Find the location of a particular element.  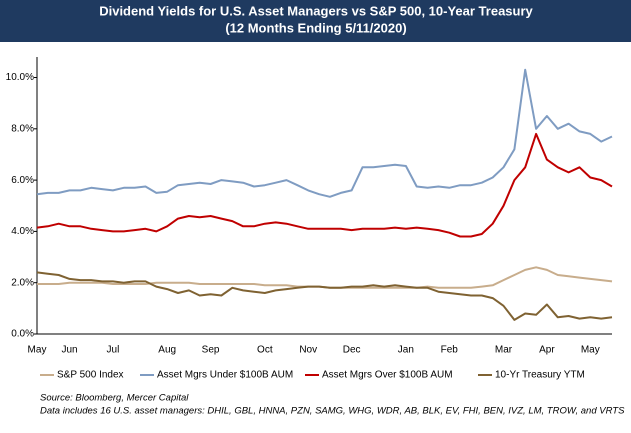

x-tick-label: Feb is located at coordinates (450, 350).